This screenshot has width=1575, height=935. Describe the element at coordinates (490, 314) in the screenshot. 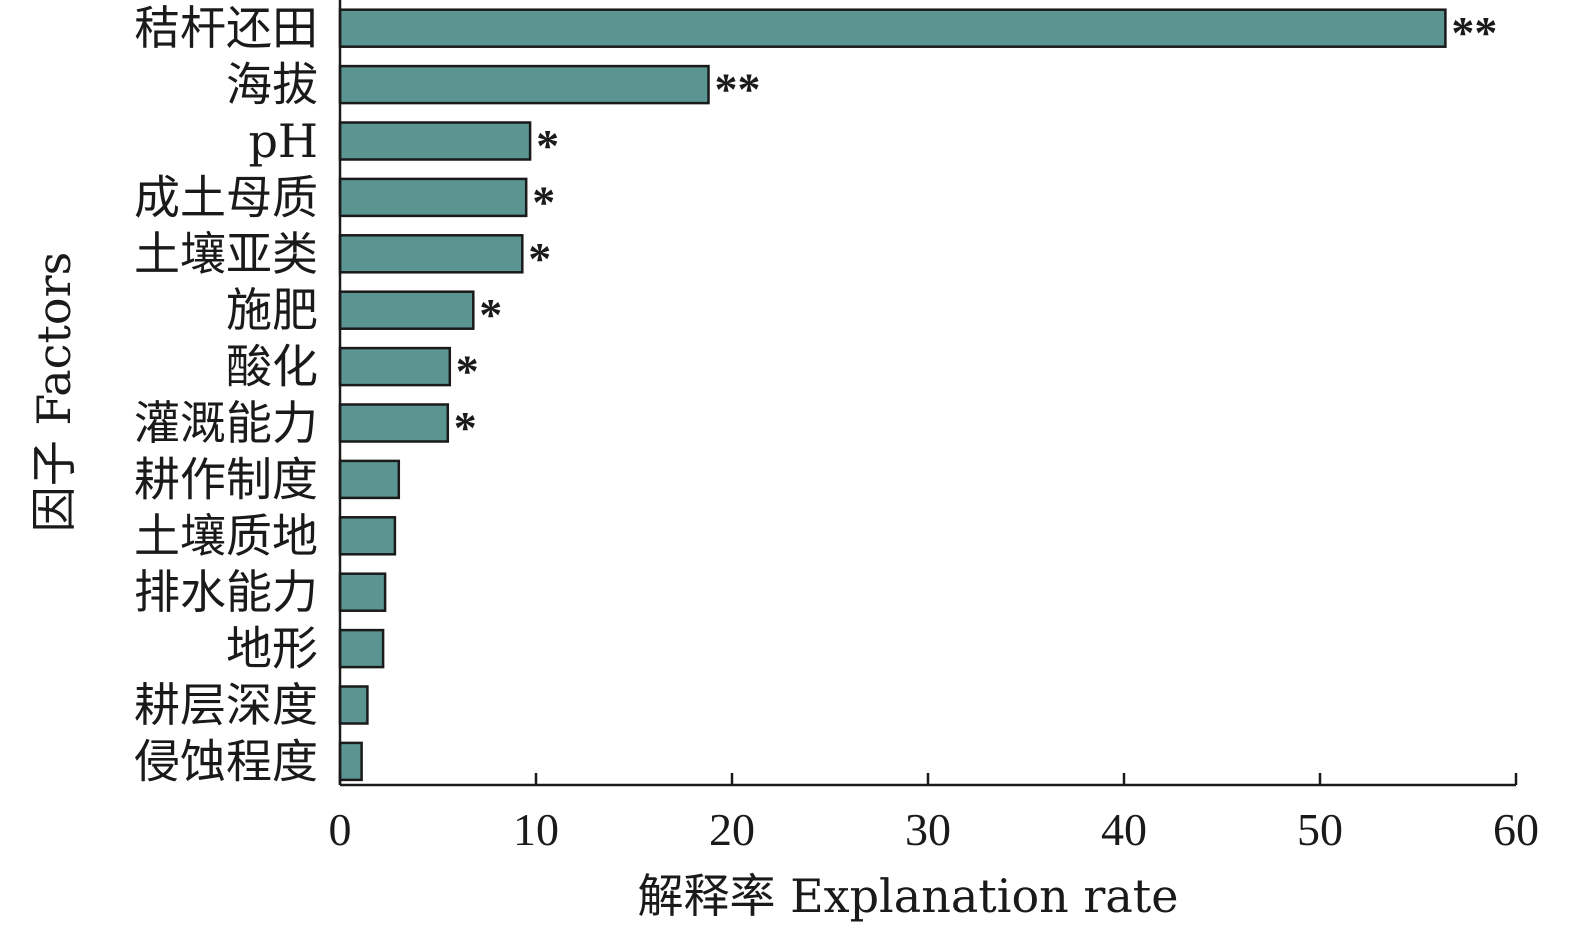

I see `significance-label-6: *` at that location.